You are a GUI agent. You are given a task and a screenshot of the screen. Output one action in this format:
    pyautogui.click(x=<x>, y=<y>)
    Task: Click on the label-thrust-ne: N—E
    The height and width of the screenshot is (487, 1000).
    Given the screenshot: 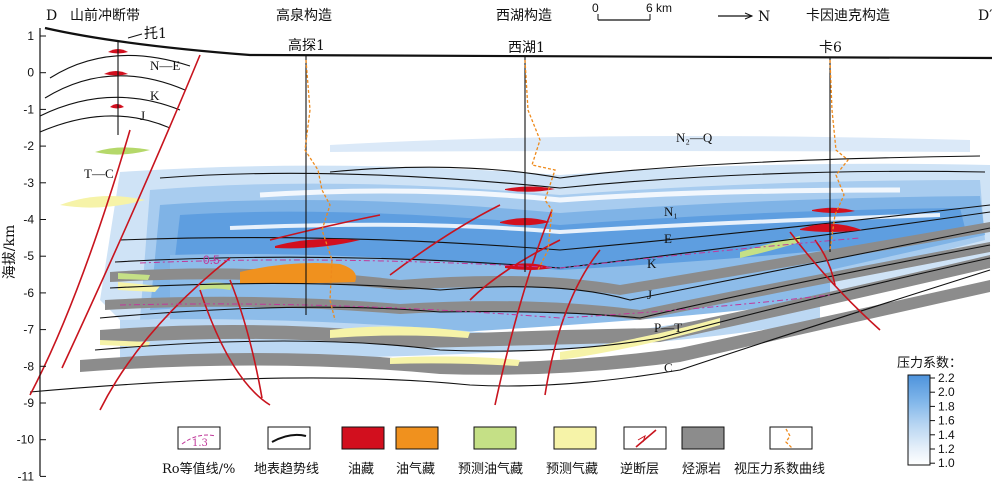 What is the action you would take?
    pyautogui.click(x=165, y=65)
    